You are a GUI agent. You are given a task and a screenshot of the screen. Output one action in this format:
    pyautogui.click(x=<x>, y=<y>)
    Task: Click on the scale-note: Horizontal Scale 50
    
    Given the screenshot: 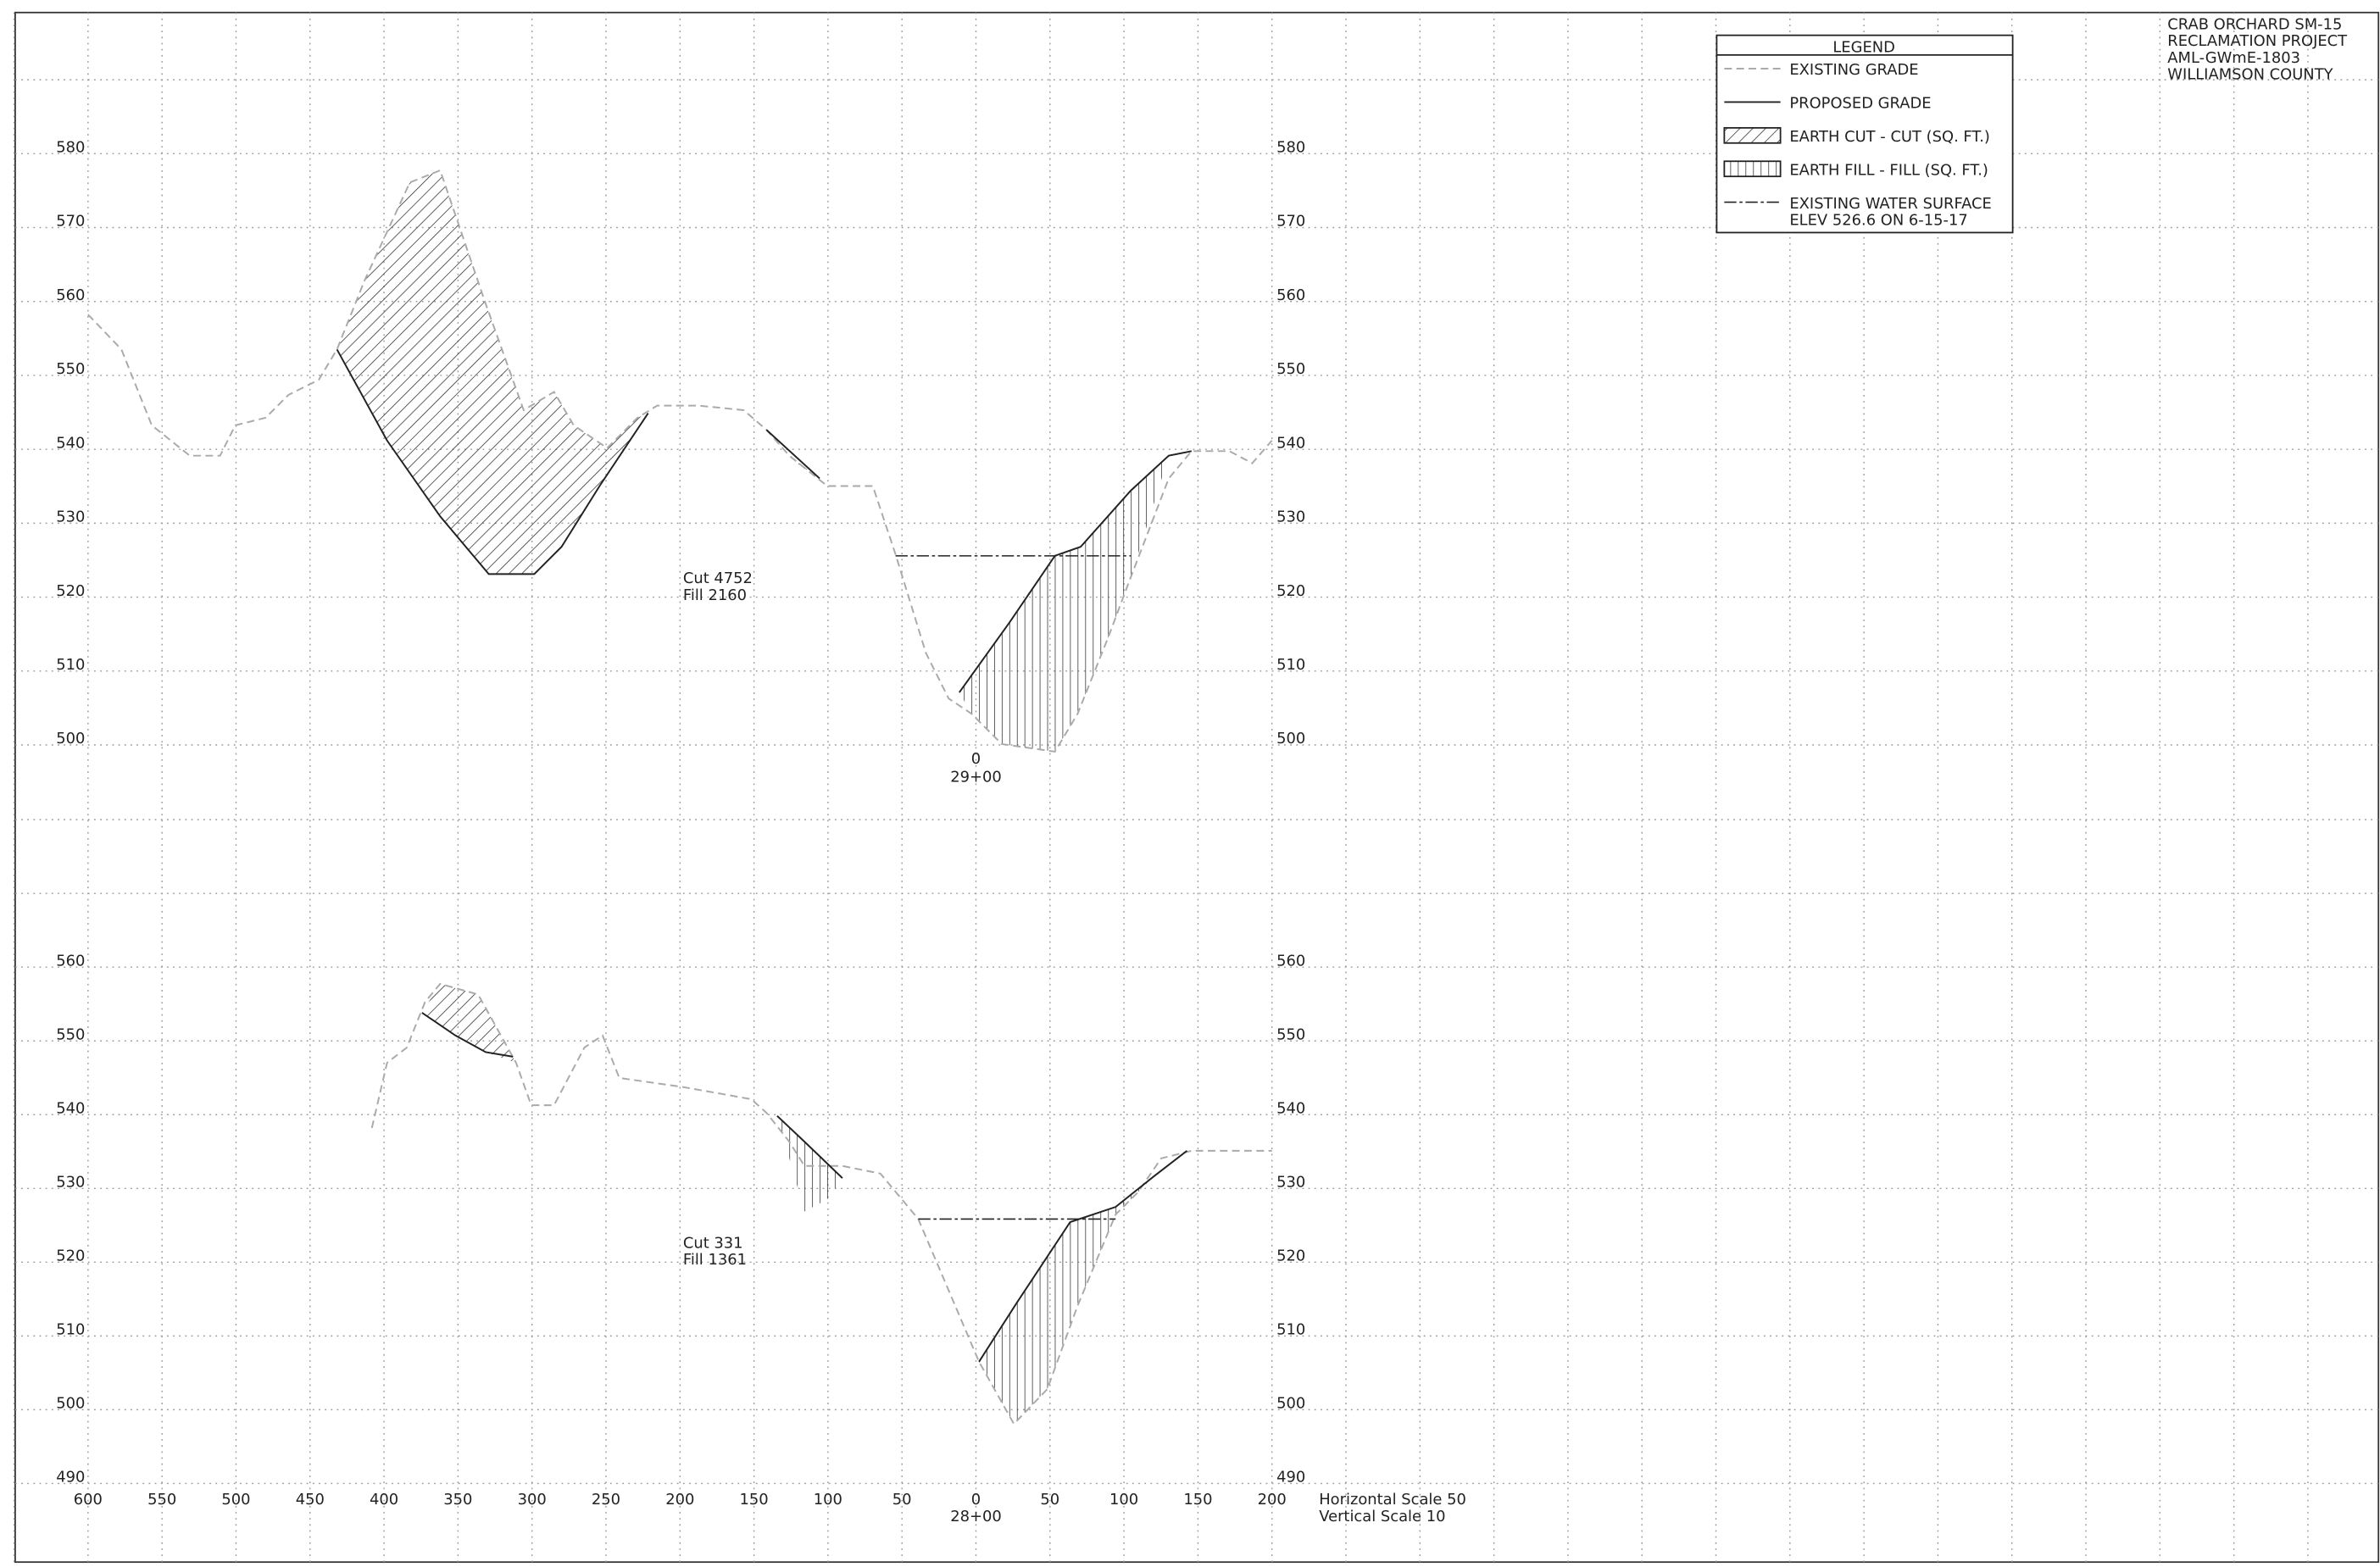 What is the action you would take?
    pyautogui.click(x=1392, y=1500)
    